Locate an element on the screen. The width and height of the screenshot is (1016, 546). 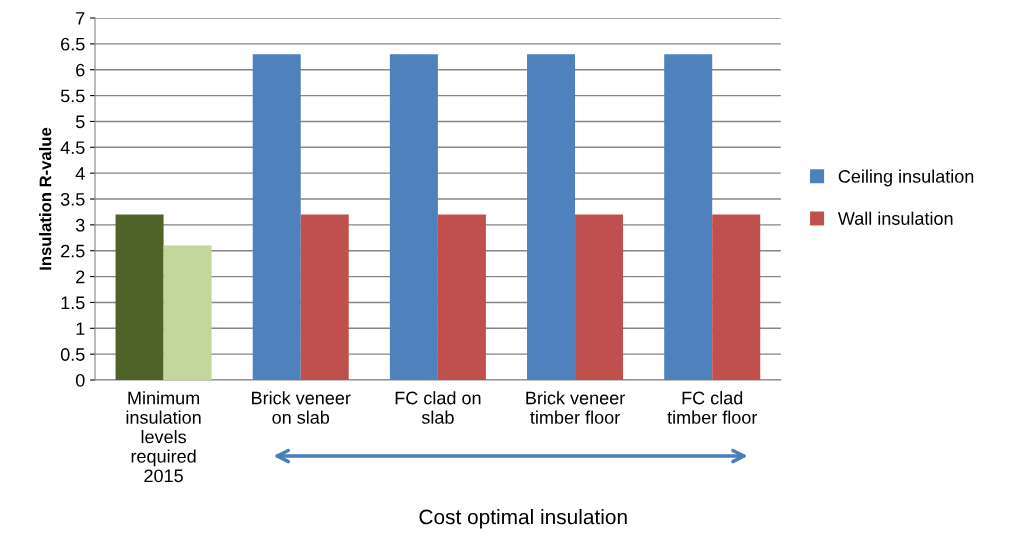
x-tick-label: Minimum insulation levels required 2015 is located at coordinates (163, 437).